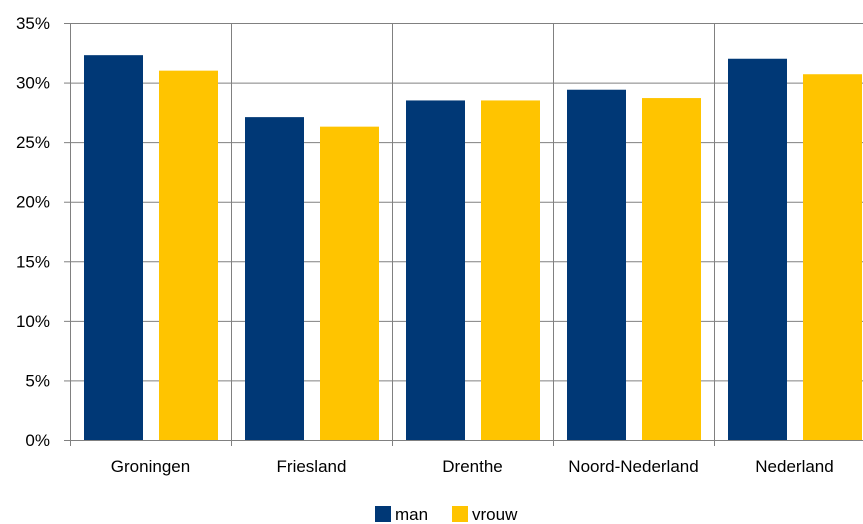 The image size is (863, 524). I want to click on y-tick-label: 25%, so click(33, 142).